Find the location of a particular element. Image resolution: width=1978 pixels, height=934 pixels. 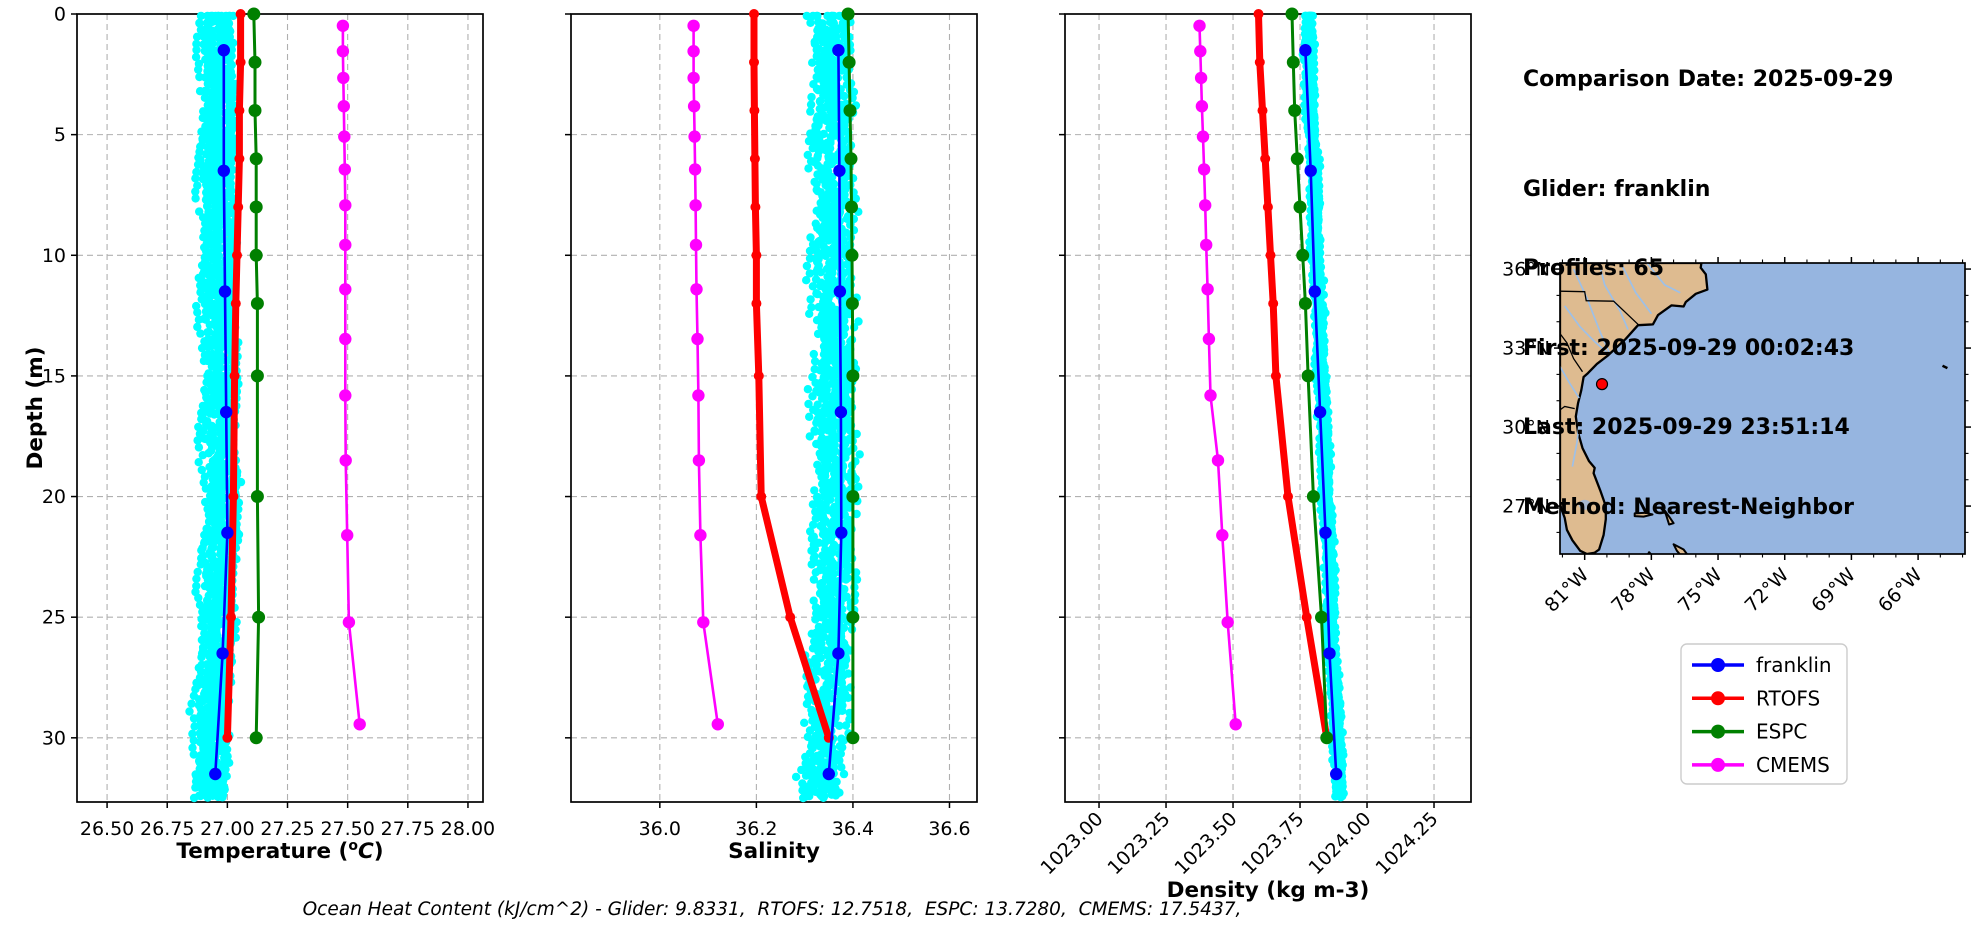

map-lat-label: 27°N is located at coordinates (1526, 507).